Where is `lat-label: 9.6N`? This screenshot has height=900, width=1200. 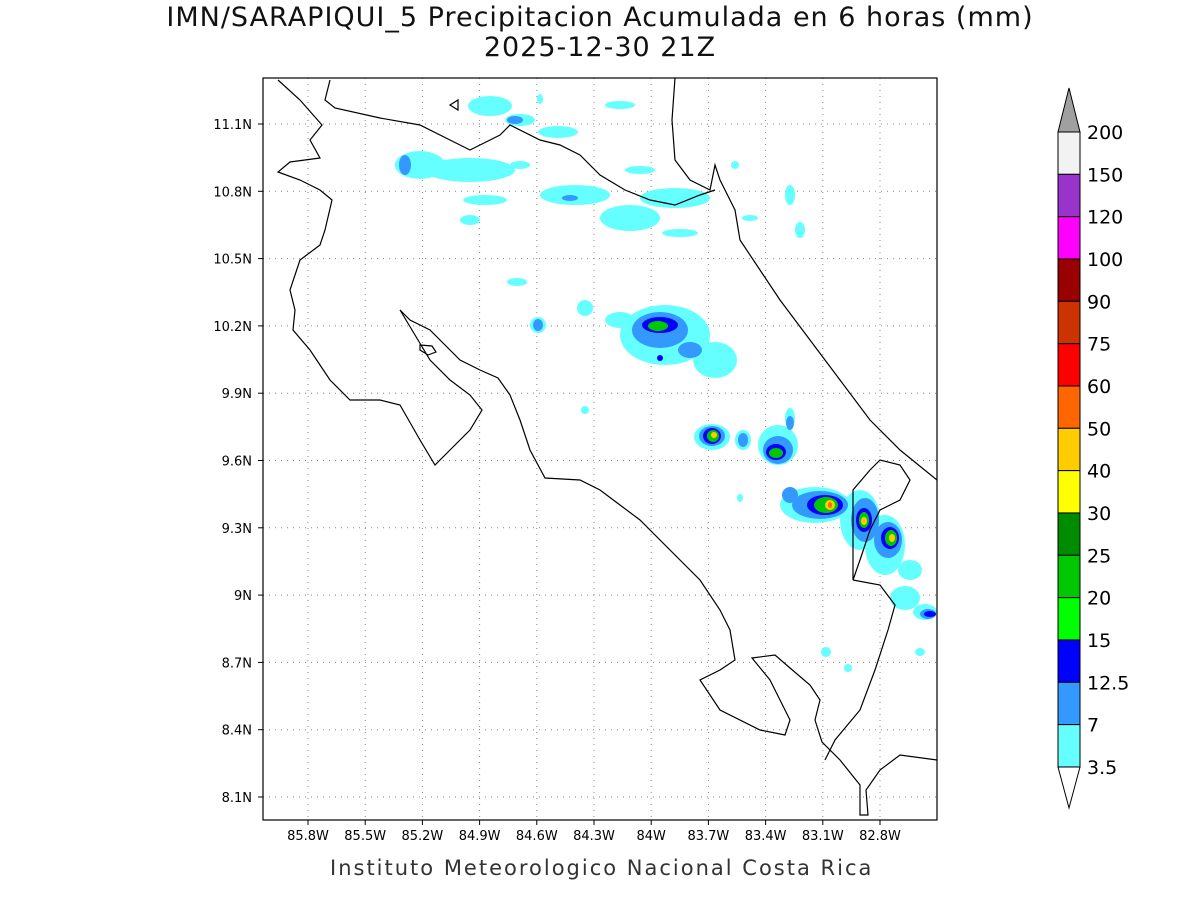 lat-label: 9.6N is located at coordinates (237, 462).